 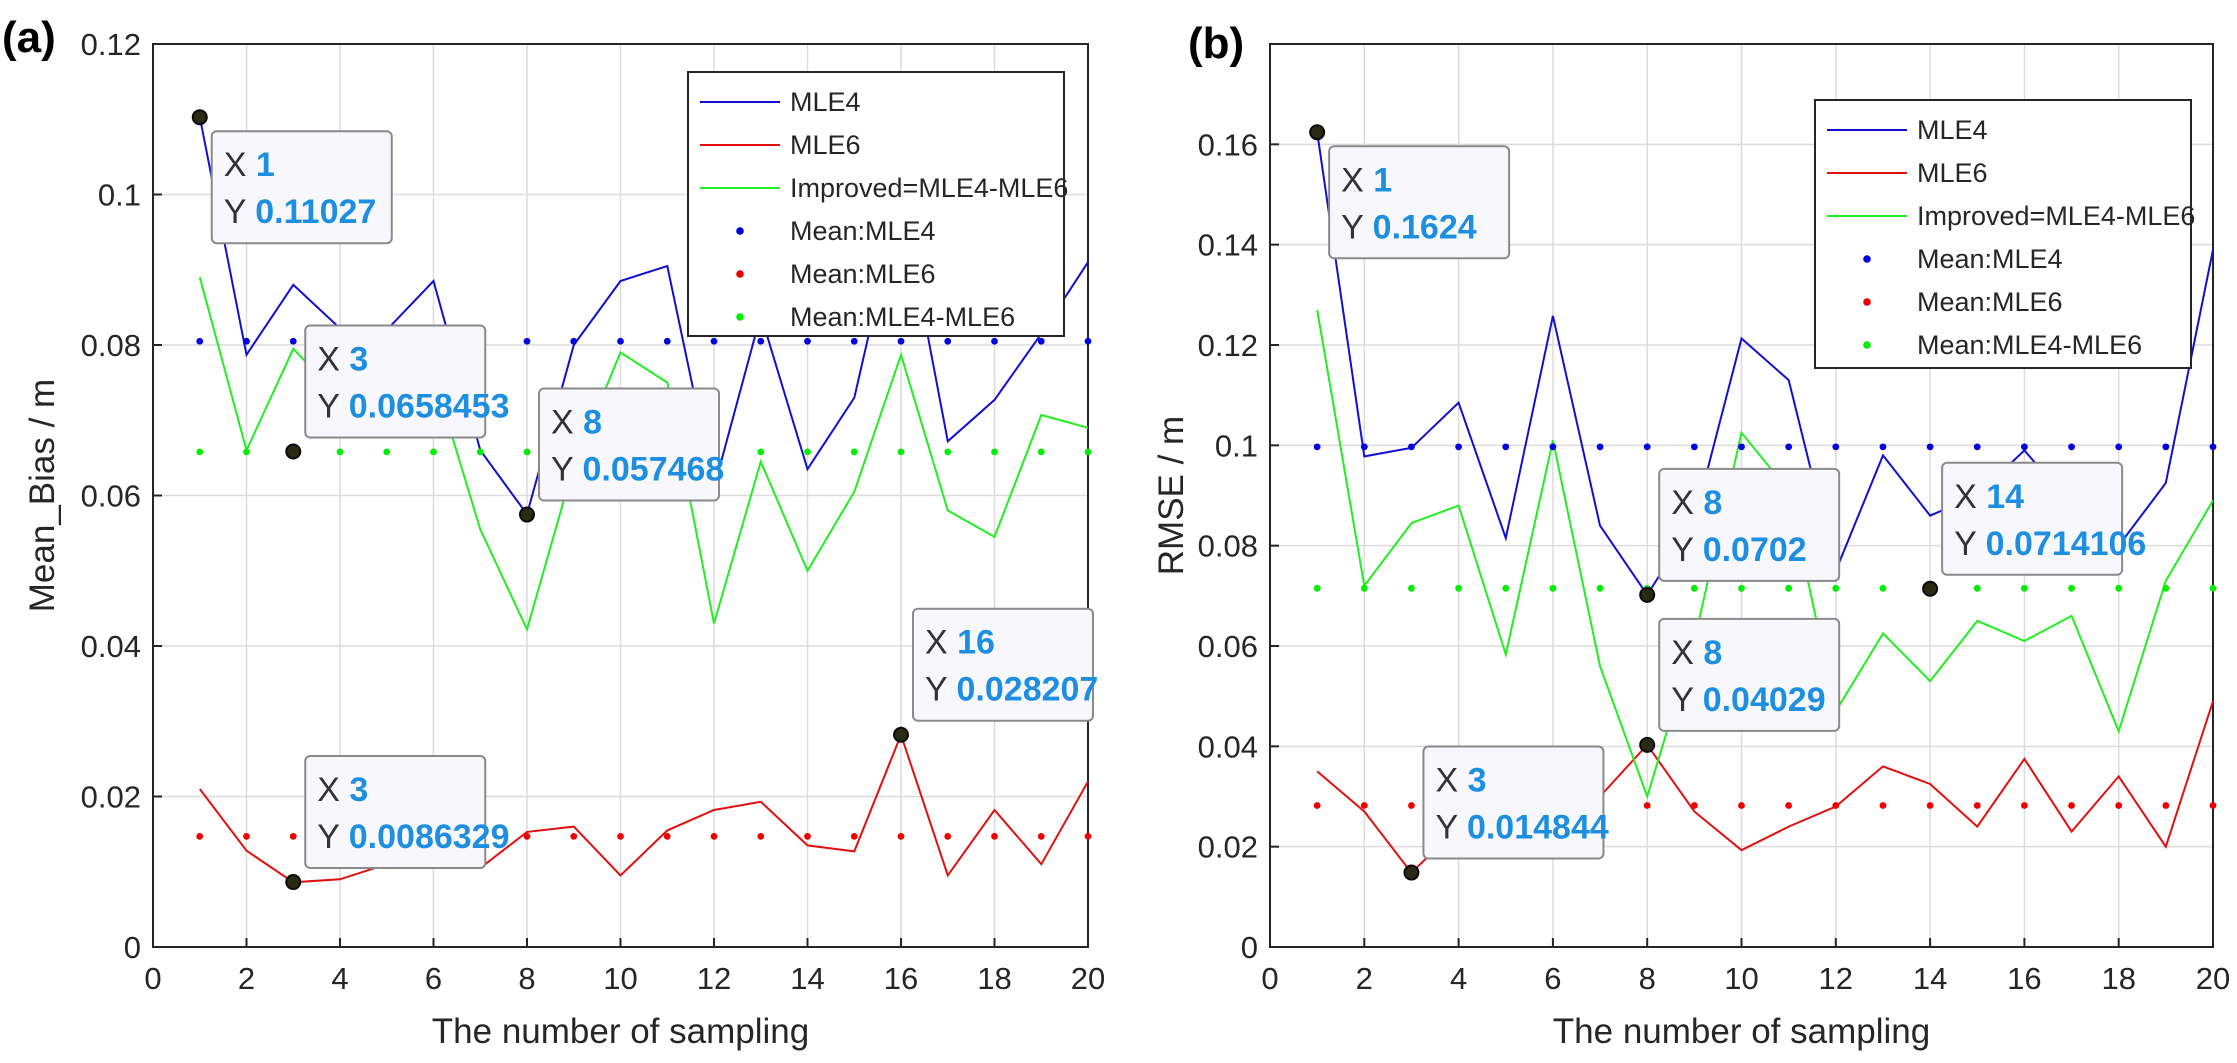 What do you see at coordinates (2029, 345) in the screenshot?
I see `legend-entry-label: Mean:MLE4-MLE6` at bounding box center [2029, 345].